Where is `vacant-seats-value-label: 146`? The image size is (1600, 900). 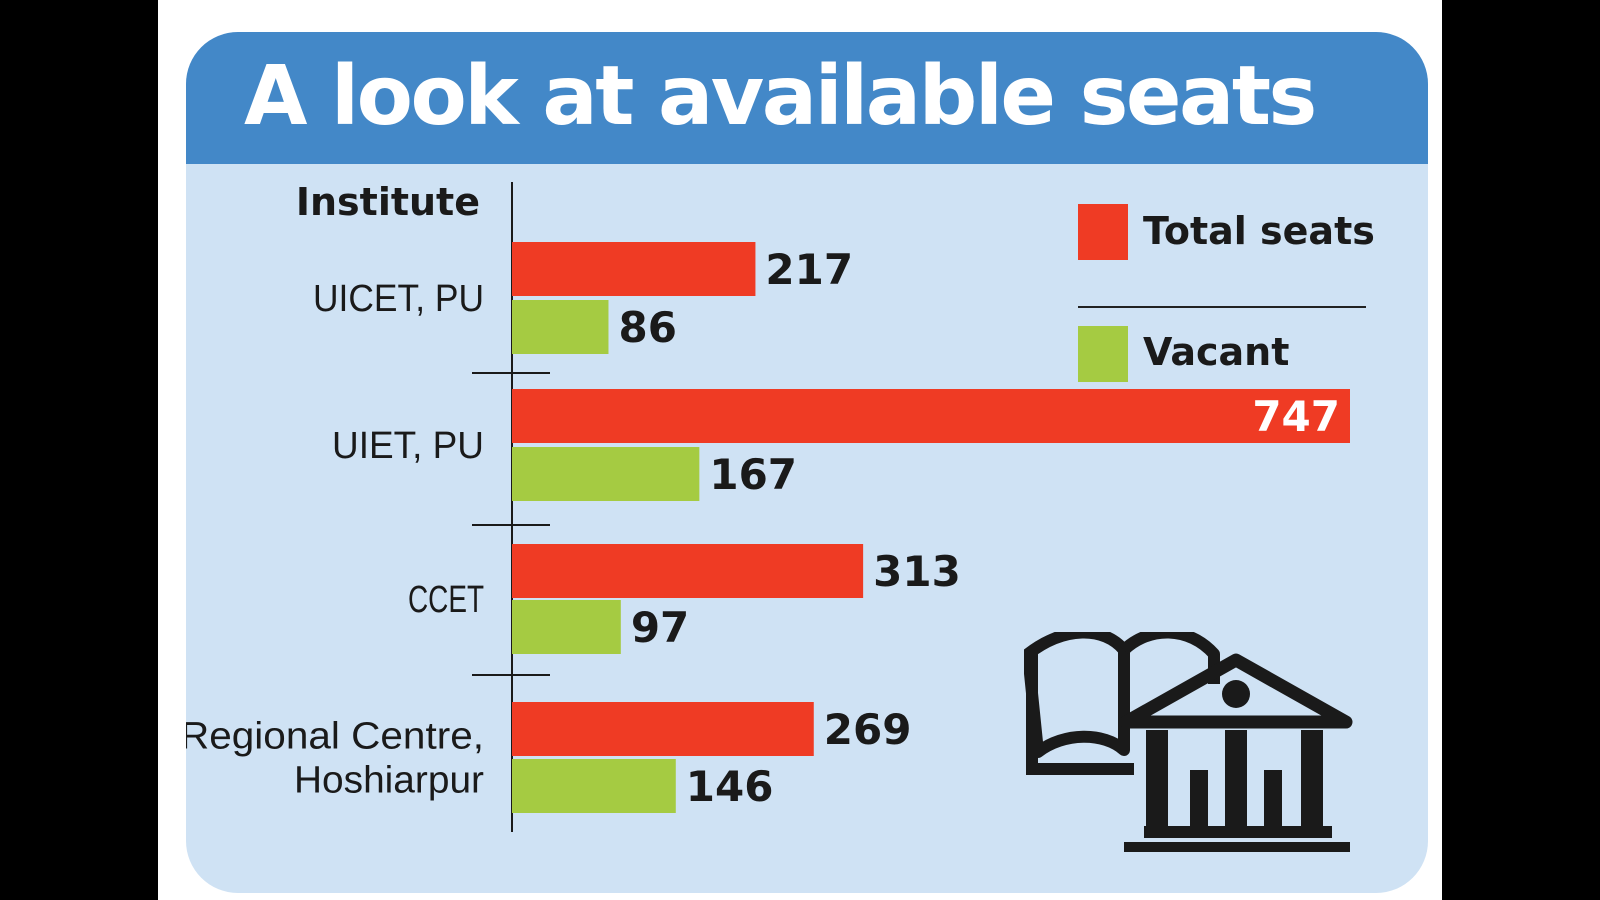
vacant-seats-value-label: 146 is located at coordinates (730, 786).